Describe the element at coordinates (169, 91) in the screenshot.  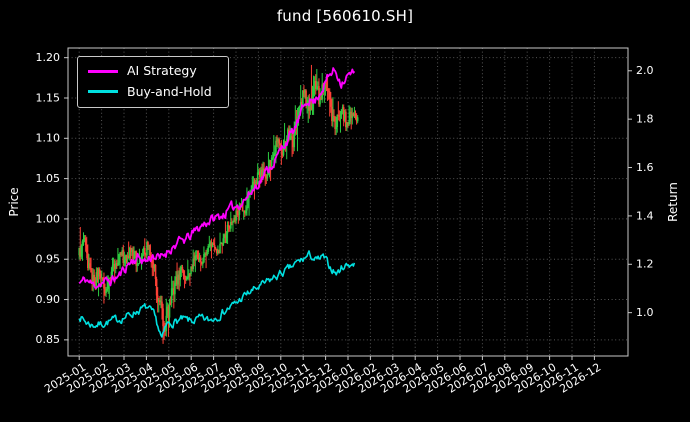
I see `legend-label-buy-and-hold: Buy-and-Hold` at that location.